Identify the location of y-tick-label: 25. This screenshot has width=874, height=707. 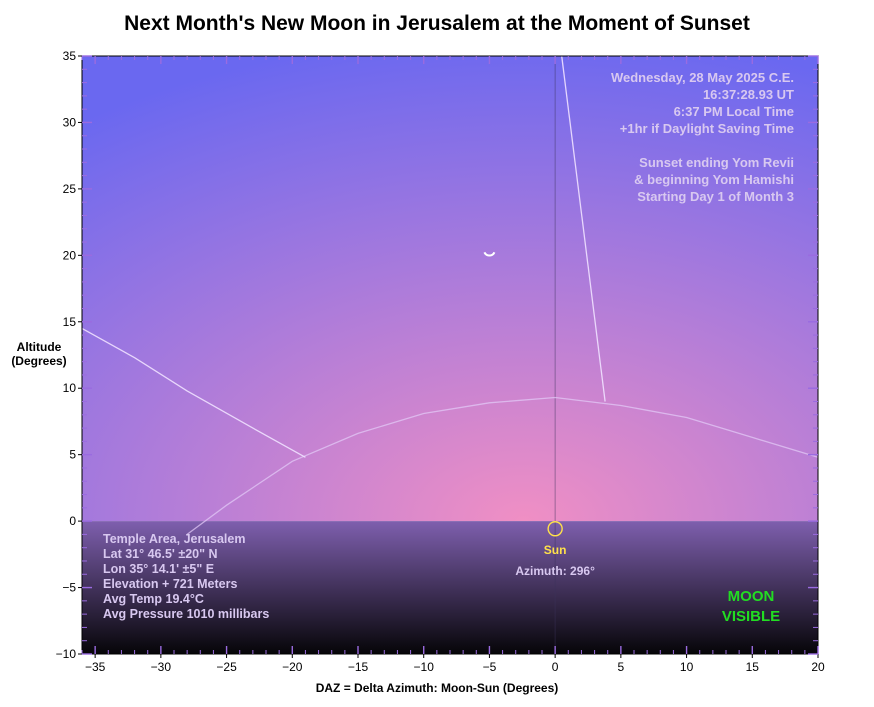
(70, 189).